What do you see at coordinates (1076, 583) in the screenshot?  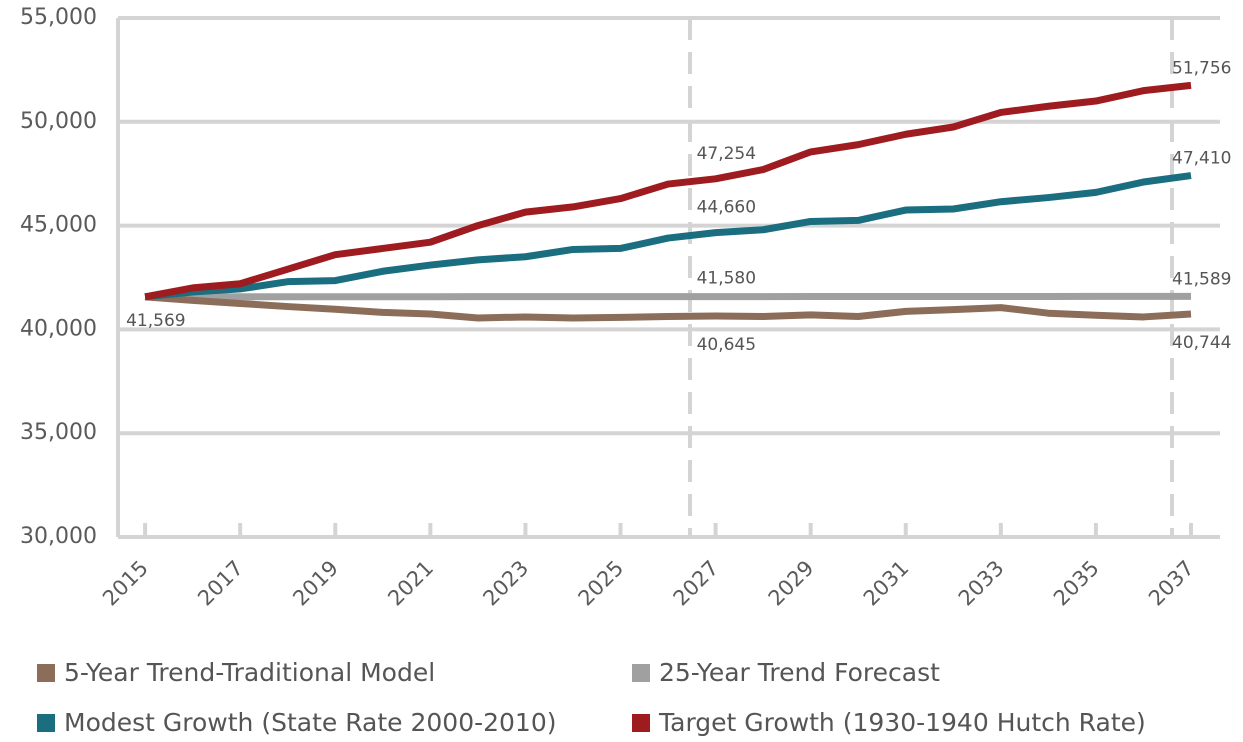 I see `x-tick-label: 2035` at bounding box center [1076, 583].